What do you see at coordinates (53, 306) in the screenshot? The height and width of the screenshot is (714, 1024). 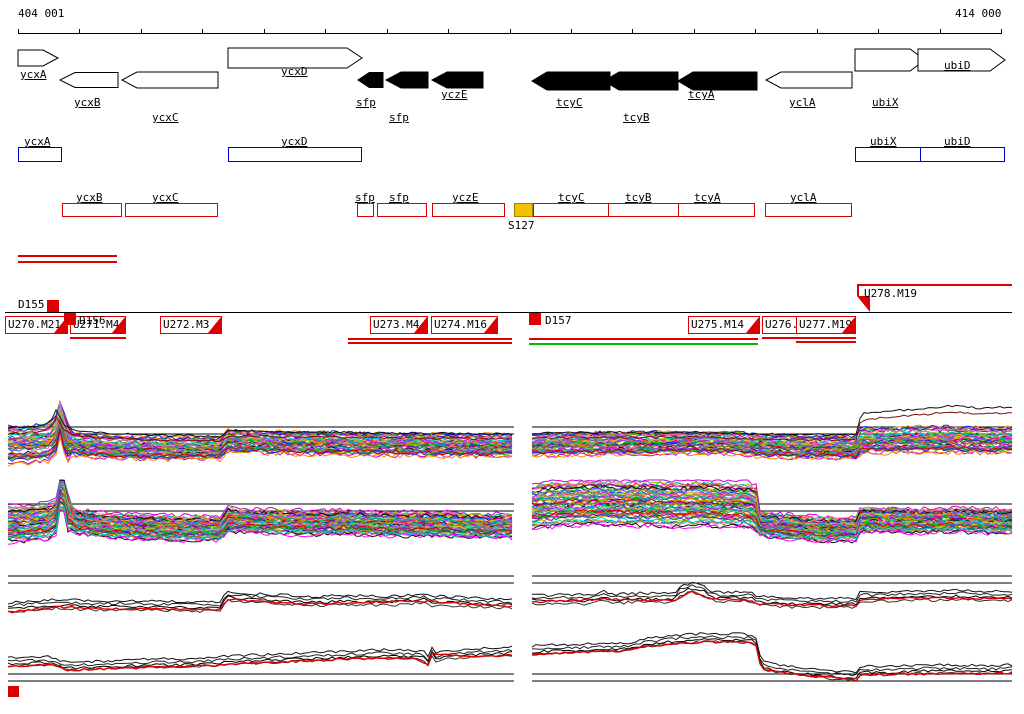 I see `marker-D155-square` at bounding box center [53, 306].